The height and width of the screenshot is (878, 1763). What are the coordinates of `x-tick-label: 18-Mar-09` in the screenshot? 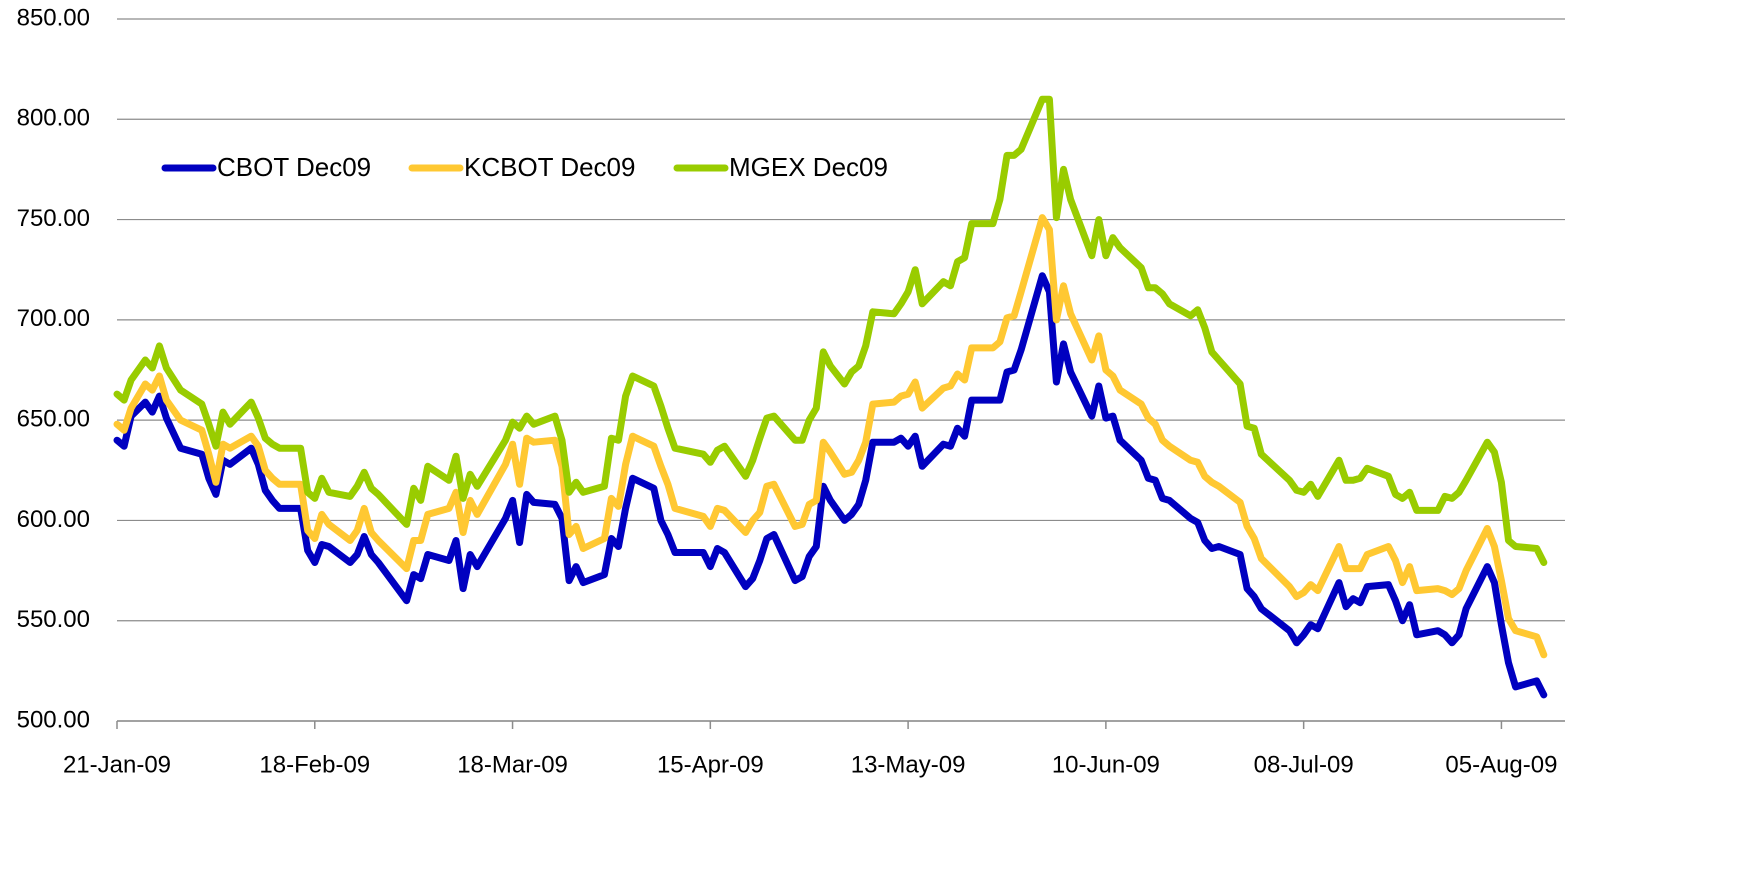 It's located at (512, 764).